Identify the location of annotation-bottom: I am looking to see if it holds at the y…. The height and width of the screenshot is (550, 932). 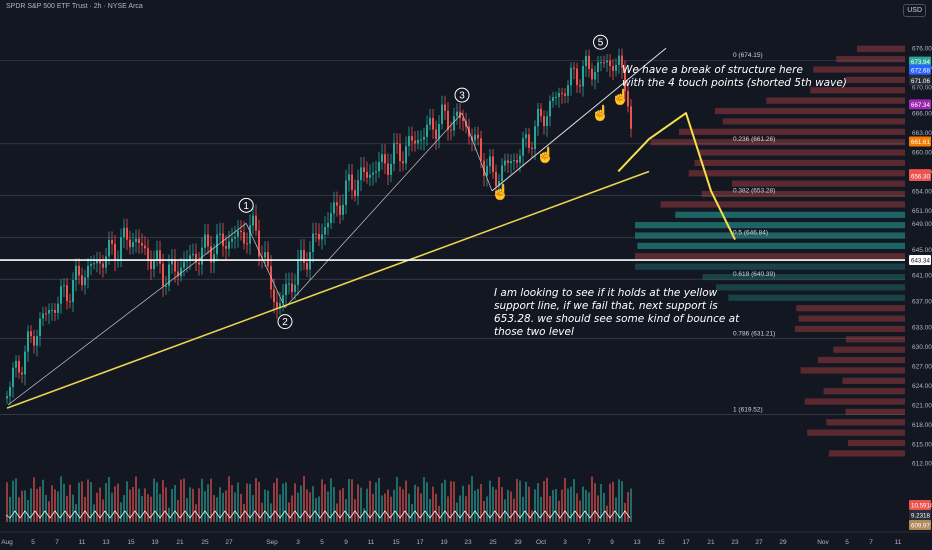
(617, 312).